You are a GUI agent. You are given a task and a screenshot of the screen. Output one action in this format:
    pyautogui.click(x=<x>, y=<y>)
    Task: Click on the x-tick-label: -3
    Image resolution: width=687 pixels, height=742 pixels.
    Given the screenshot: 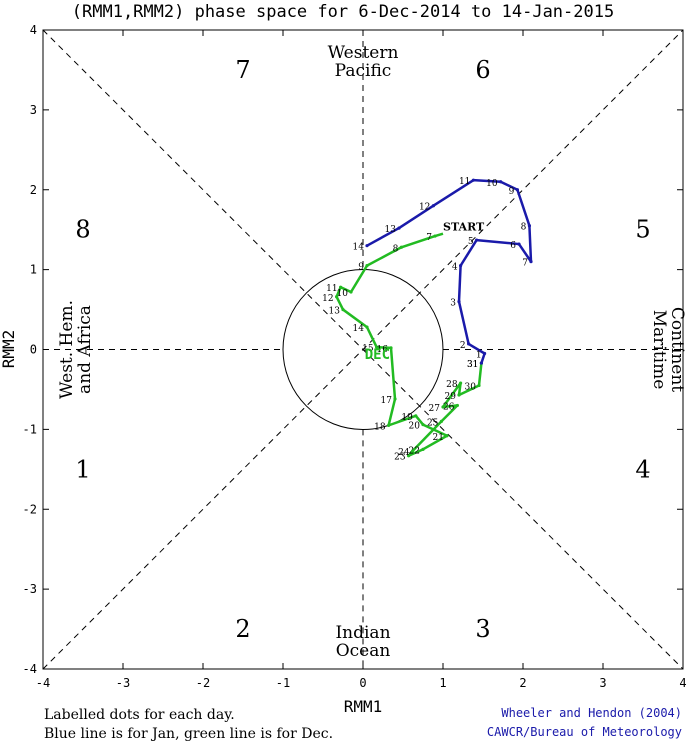 What is the action you would take?
    pyautogui.click(x=123, y=683)
    